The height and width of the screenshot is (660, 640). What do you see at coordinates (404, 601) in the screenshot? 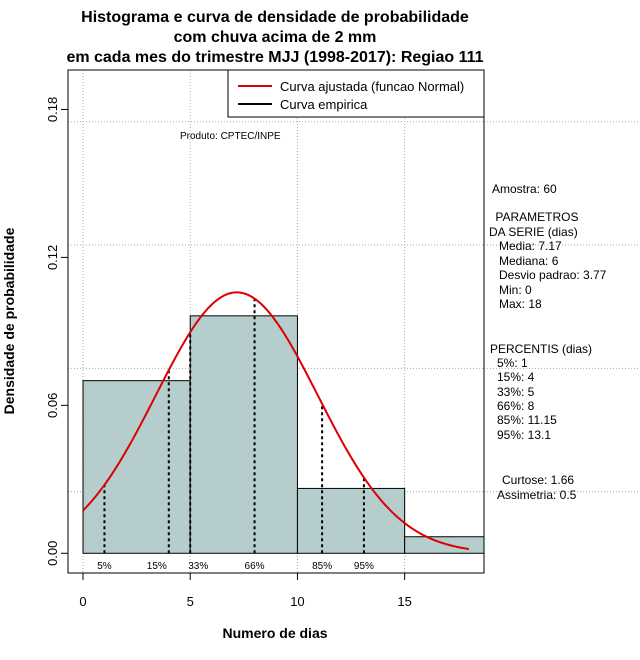
I see `x-tick-label: 15` at bounding box center [404, 601].